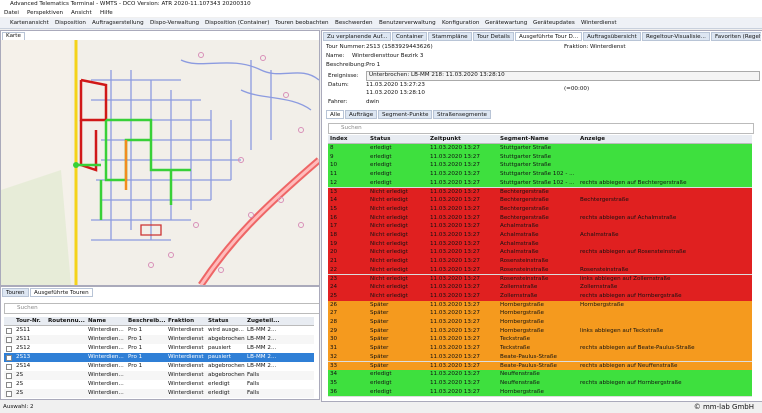 This screenshot has height=413, width=762. I want to click on toolbar-button: Dispo-Verwaltung, so click(175, 23).